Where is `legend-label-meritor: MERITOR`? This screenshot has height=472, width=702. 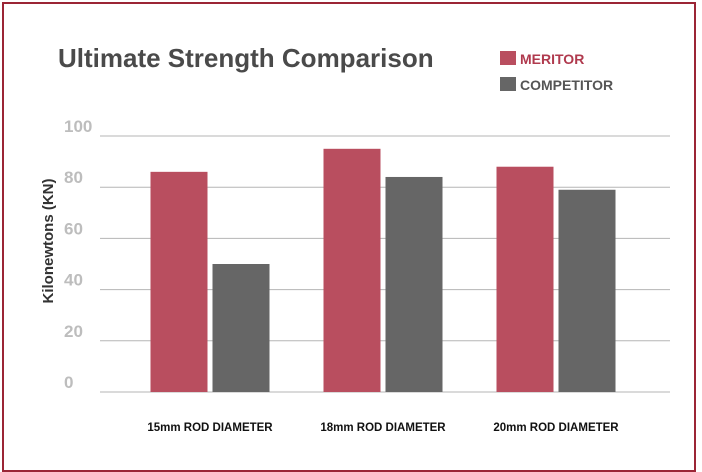 legend-label-meritor: MERITOR is located at coordinates (552, 59).